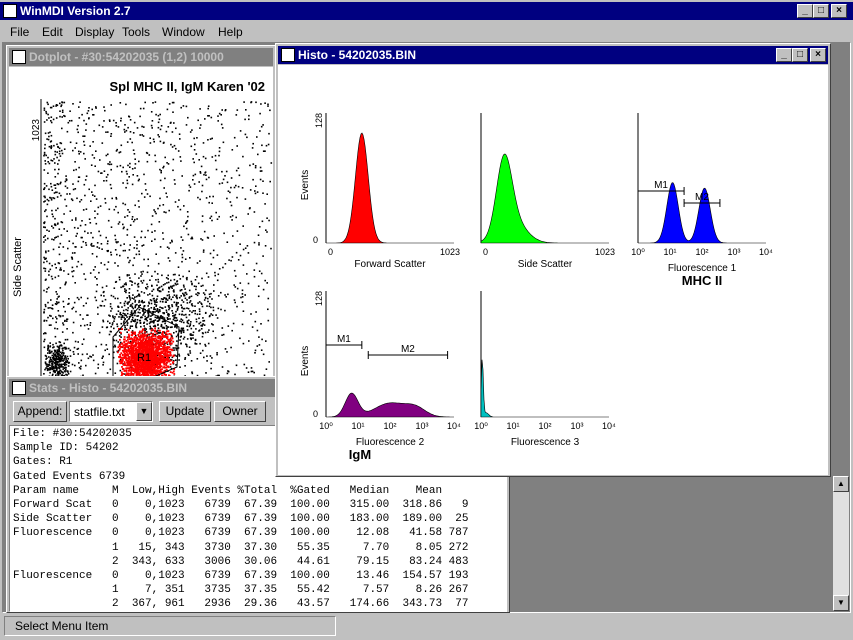 The height and width of the screenshot is (640, 853). Describe the element at coordinates (553, 55) in the screenshot. I see `histo-title-bar: Histo - 54202035.BIN _ □ ×` at that location.